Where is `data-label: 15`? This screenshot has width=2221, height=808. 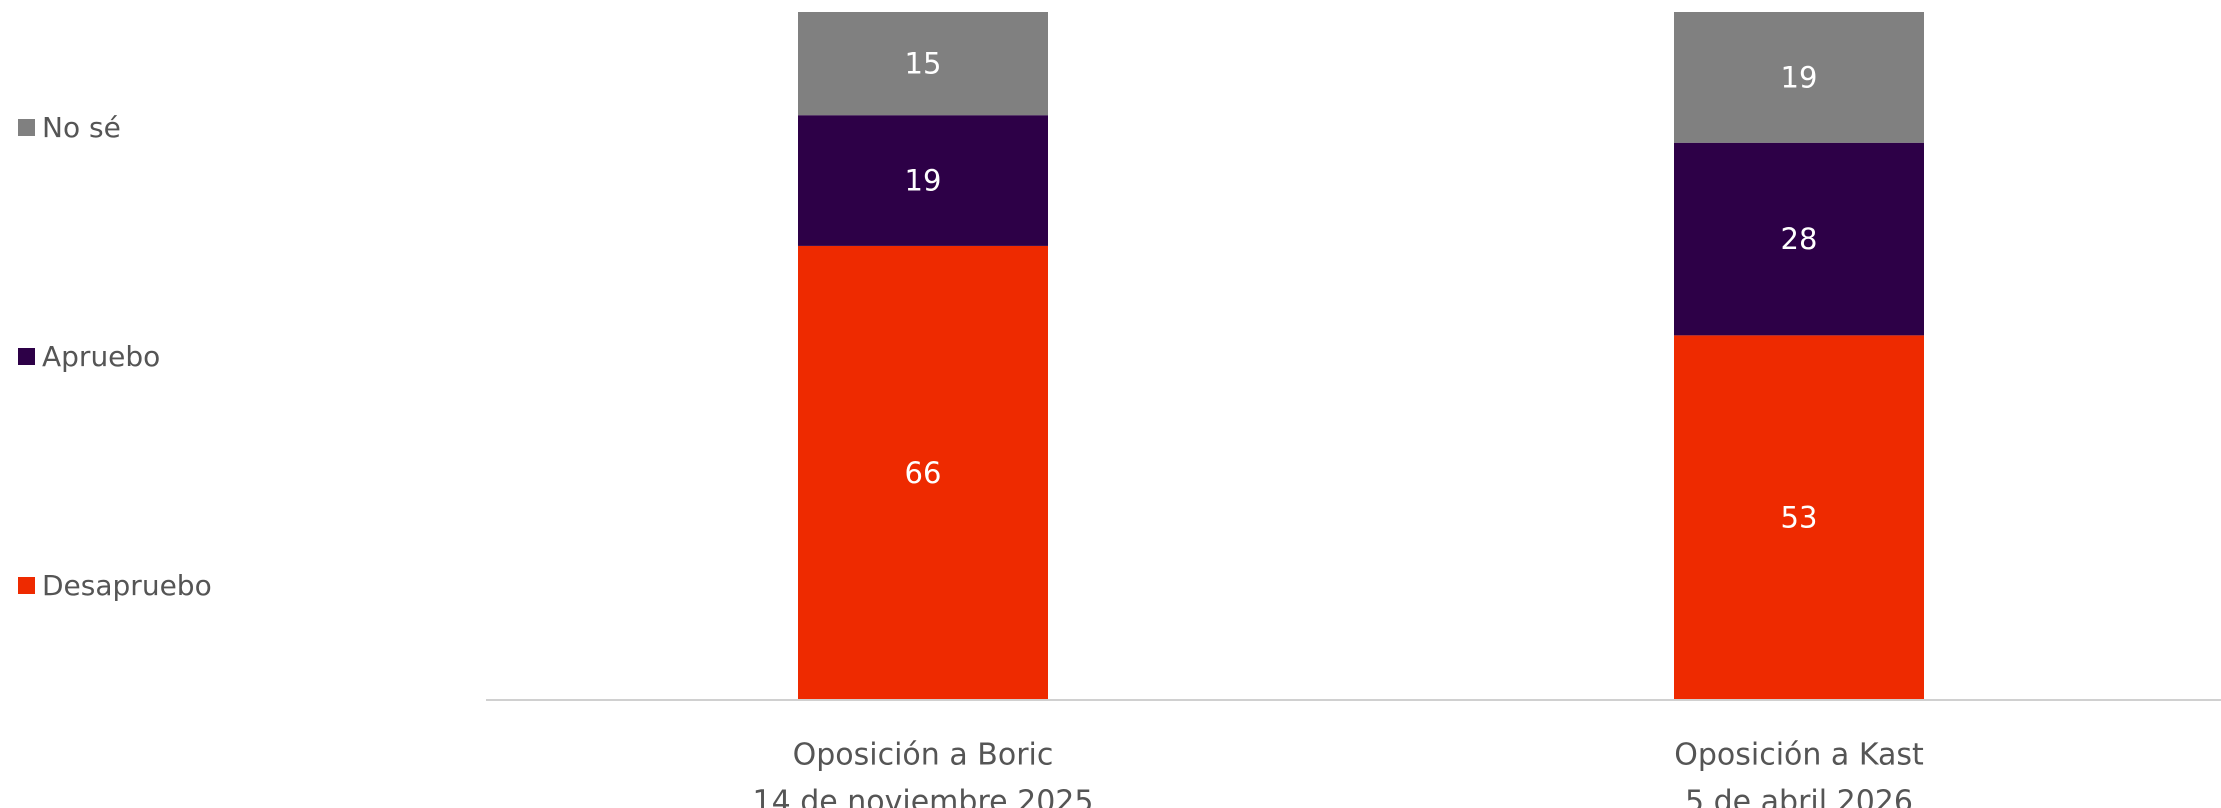
data-label: 15 is located at coordinates (923, 64).